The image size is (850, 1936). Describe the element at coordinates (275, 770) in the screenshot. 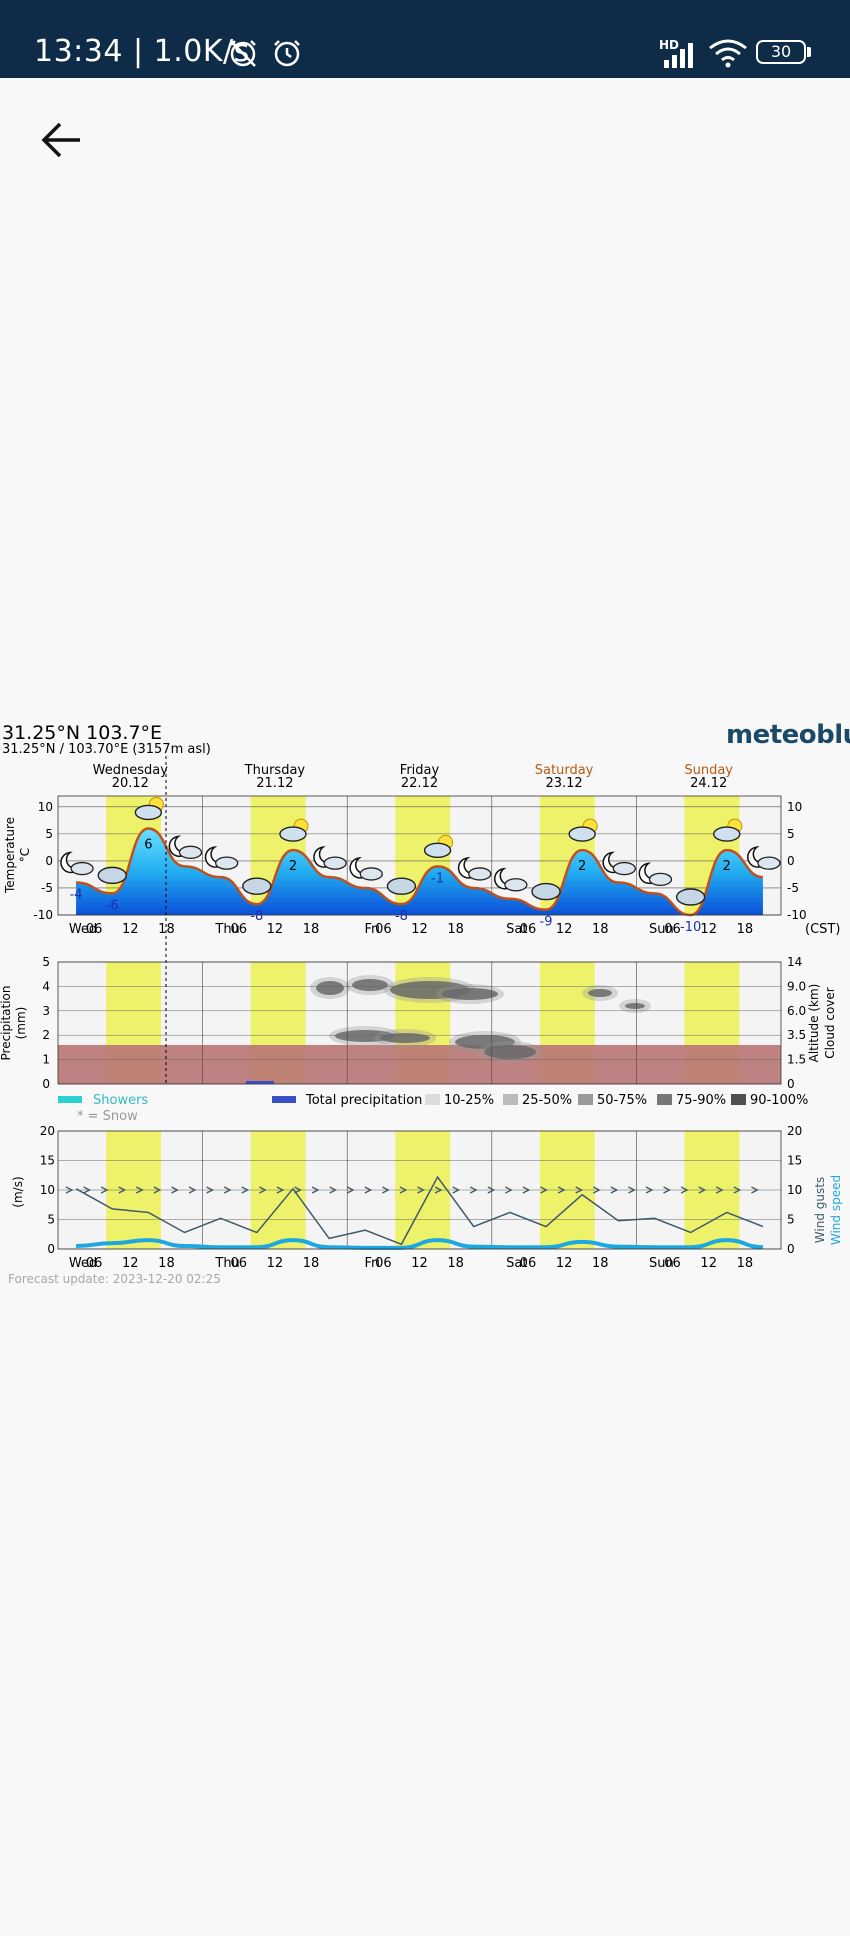

I see `day-name-label: Thursday` at that location.